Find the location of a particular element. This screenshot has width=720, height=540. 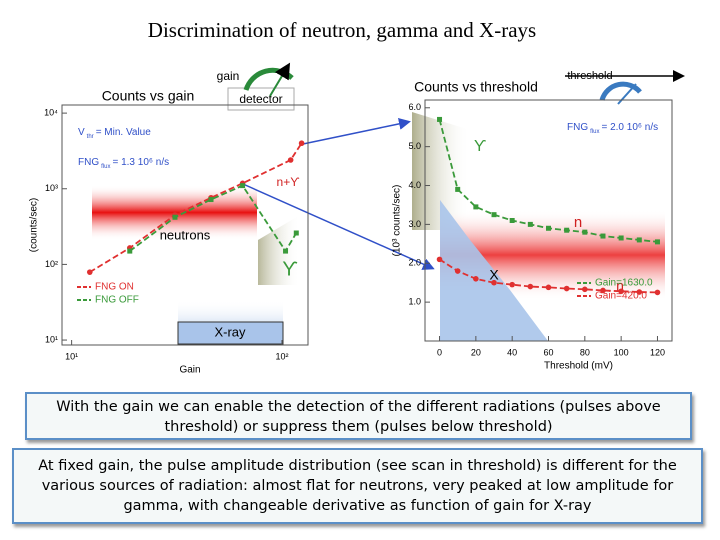

xray-band is located at coordinates (494, 270).